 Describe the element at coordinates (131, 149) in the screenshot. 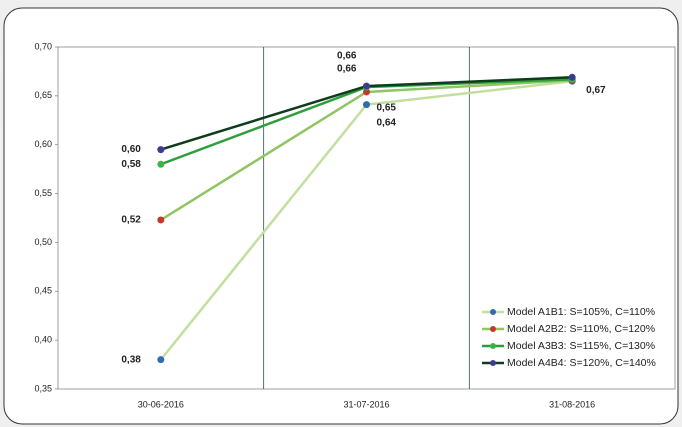

I see `data-label: 0,60` at that location.